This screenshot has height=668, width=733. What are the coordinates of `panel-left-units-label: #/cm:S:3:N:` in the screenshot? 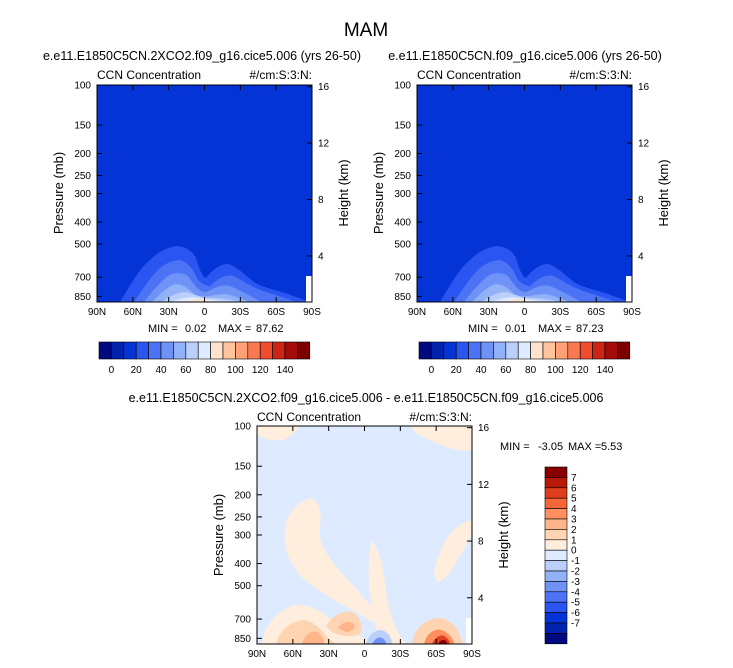 It's located at (280, 75).